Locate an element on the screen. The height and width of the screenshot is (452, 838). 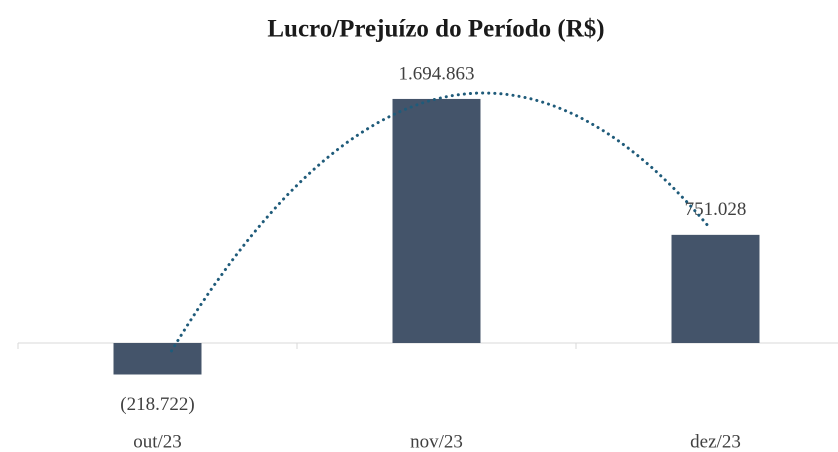
data-label: (218.722) is located at coordinates (157, 404).